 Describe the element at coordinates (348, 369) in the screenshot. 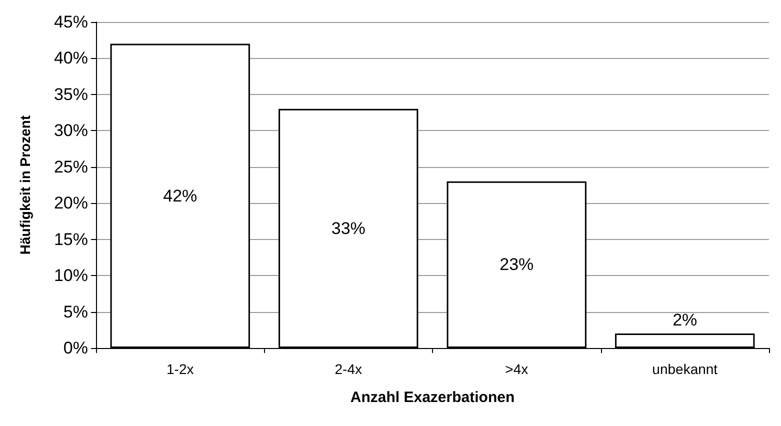

I see `x-tick-label: 2-4x` at that location.